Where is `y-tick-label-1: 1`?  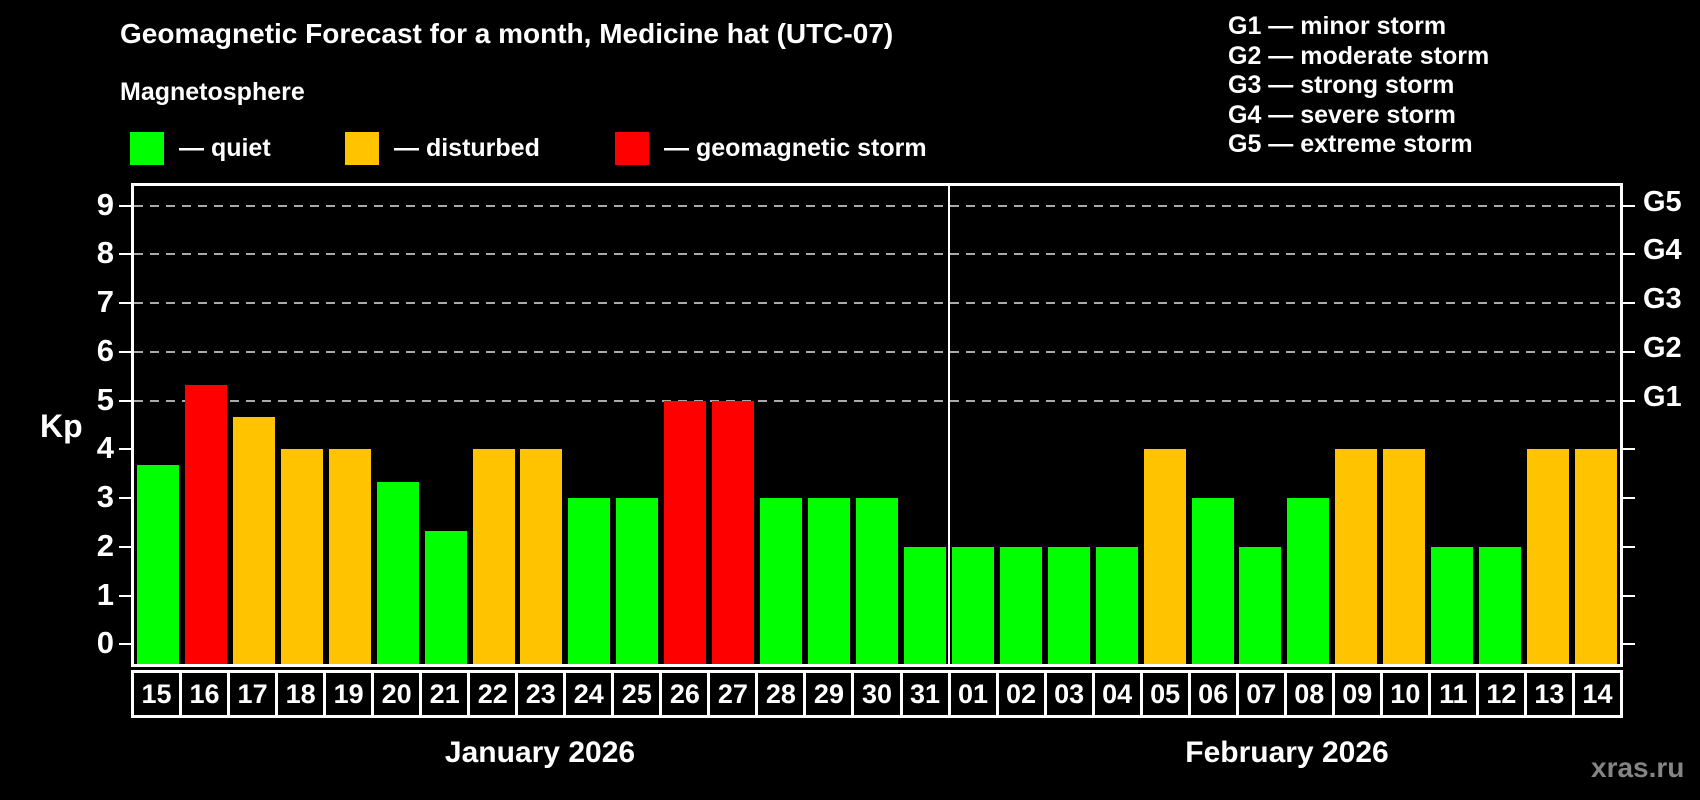
y-tick-label-1: 1 is located at coordinates (105, 594).